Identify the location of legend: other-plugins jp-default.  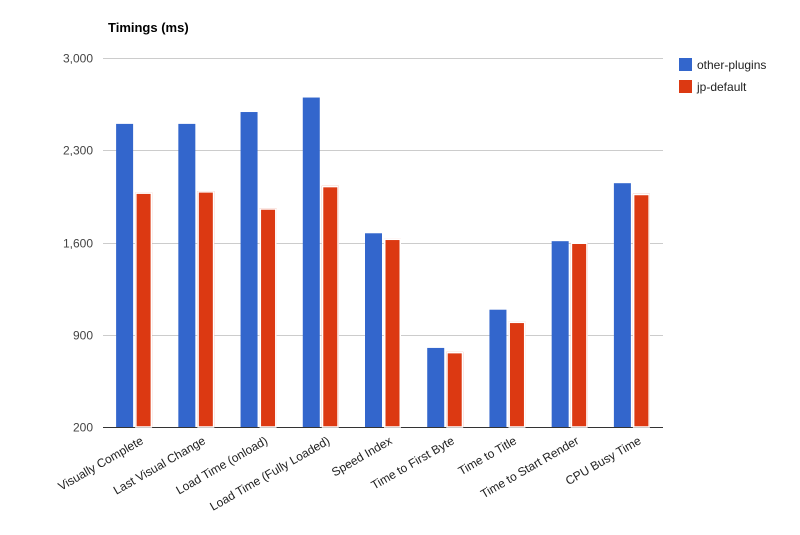
(722, 76).